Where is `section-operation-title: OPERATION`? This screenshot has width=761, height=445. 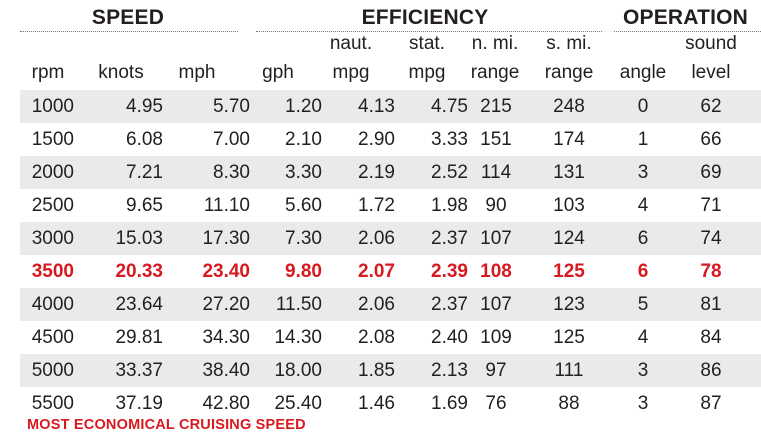
section-operation-title: OPERATION is located at coordinates (685, 17).